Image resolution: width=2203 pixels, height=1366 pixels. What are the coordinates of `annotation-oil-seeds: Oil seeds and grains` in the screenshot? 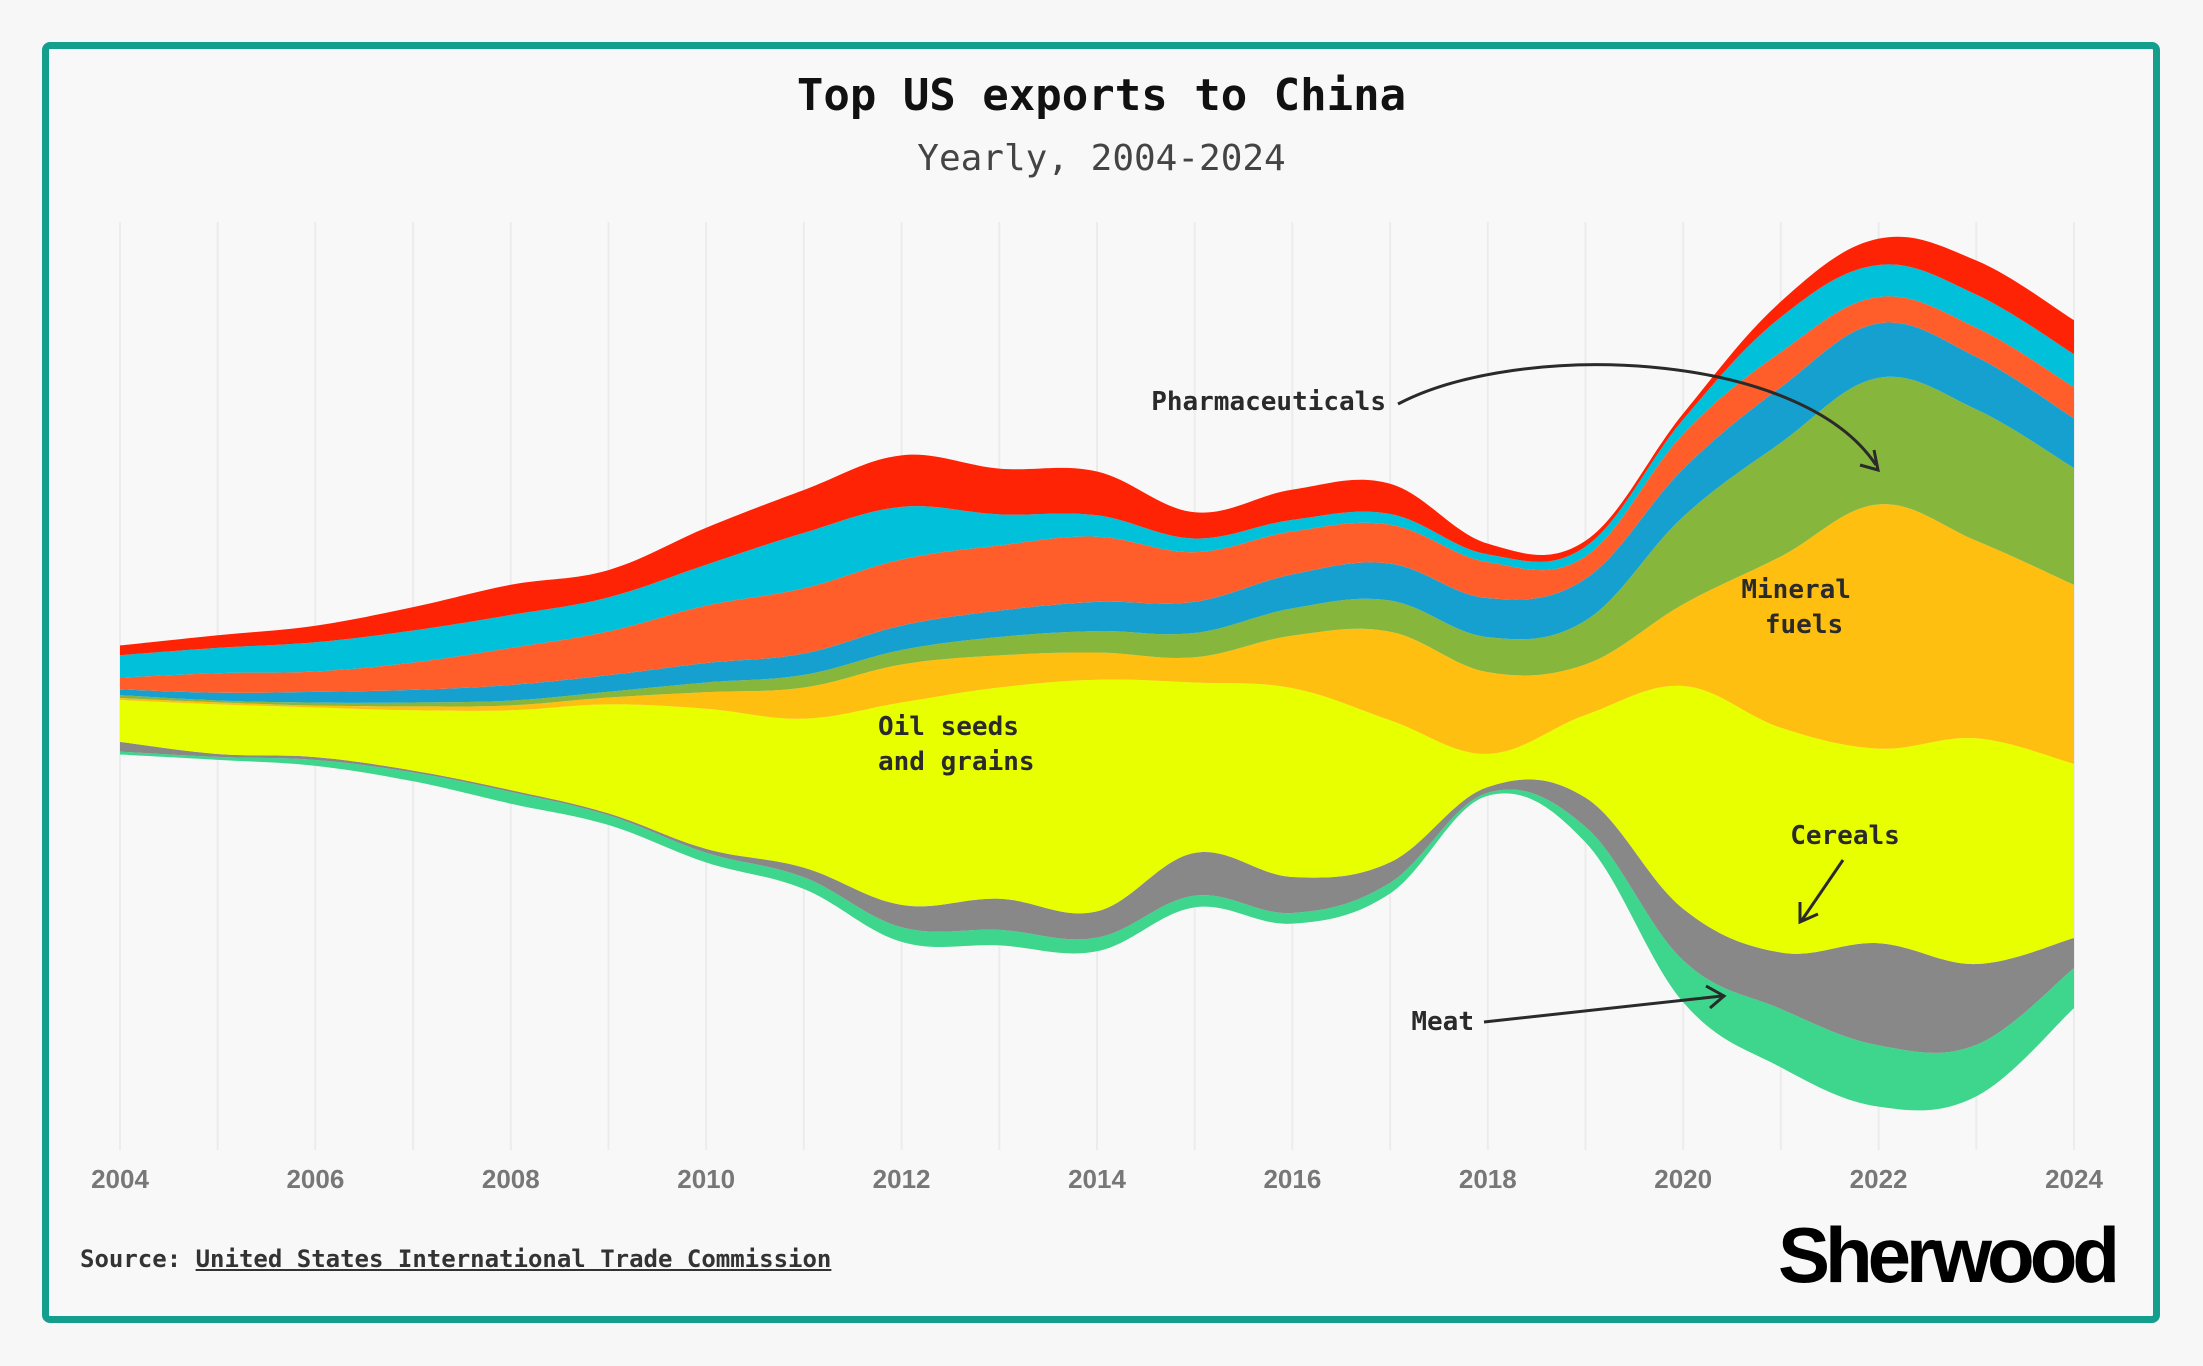 It's located at (956, 744).